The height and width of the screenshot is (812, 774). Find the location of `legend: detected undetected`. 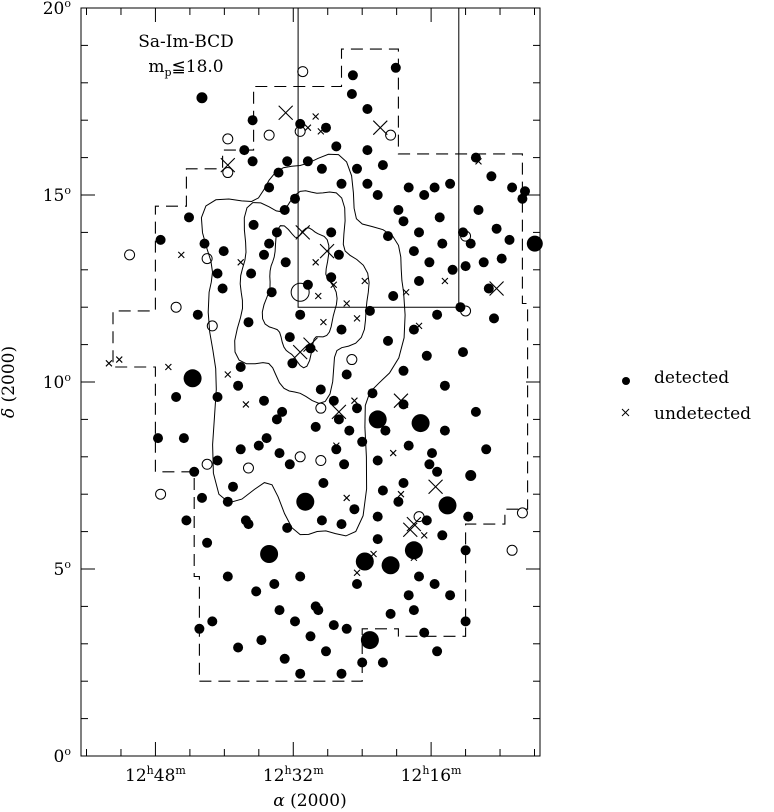

legend: detected undetected is located at coordinates (686, 396).